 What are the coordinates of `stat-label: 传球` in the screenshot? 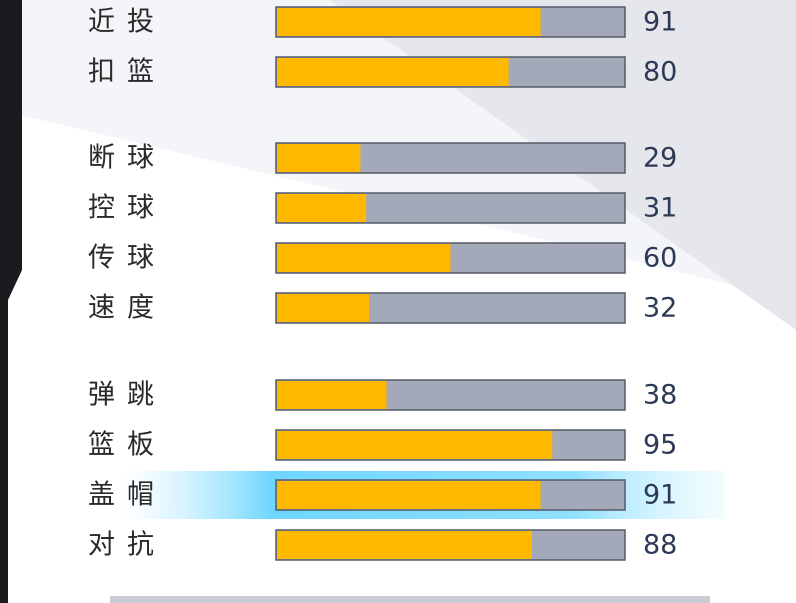 It's located at (127, 258).